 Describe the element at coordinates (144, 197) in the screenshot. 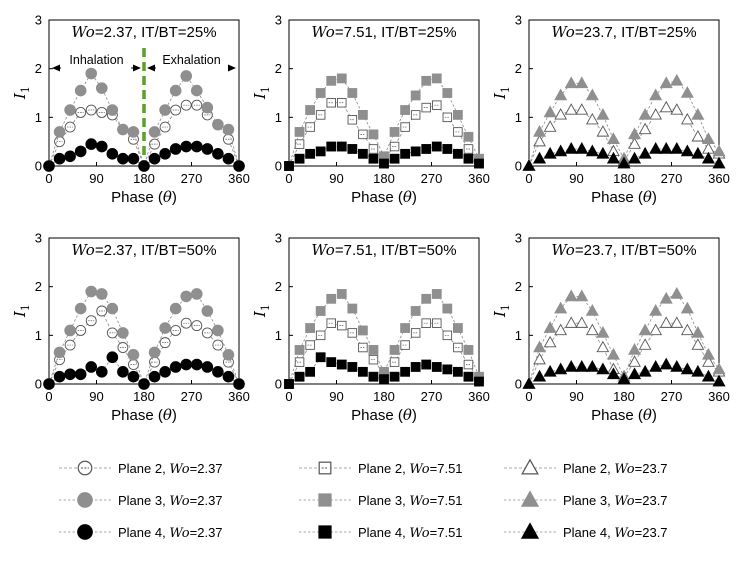

I see `x-axis-label: Phase (θ)` at that location.